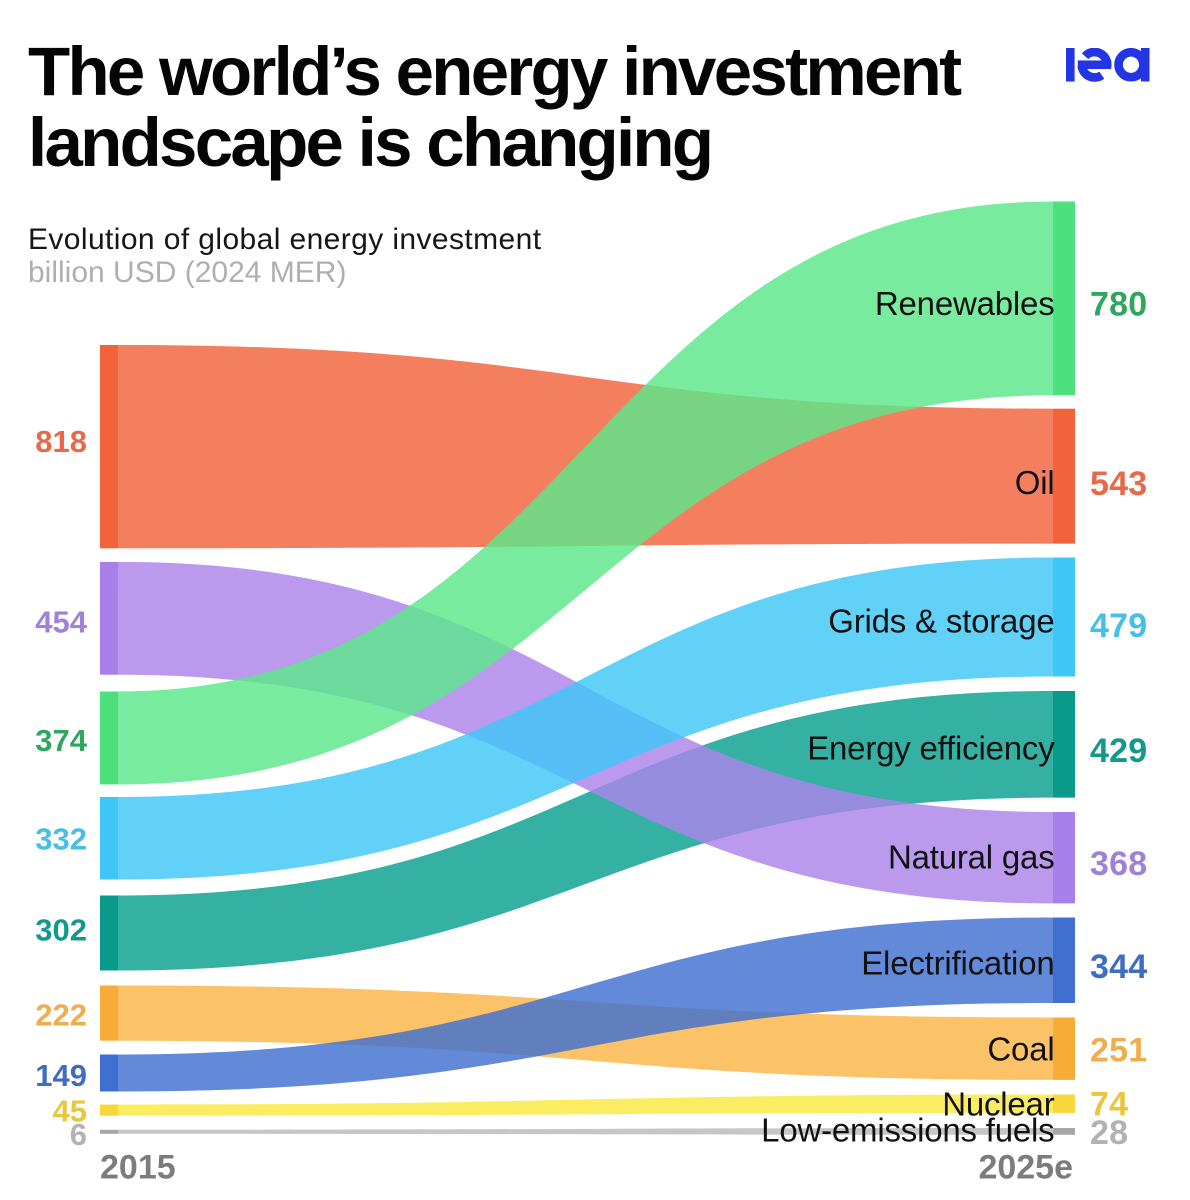 The image size is (1190, 1200). I want to click on svg-text: Grids & storage, so click(941, 621).